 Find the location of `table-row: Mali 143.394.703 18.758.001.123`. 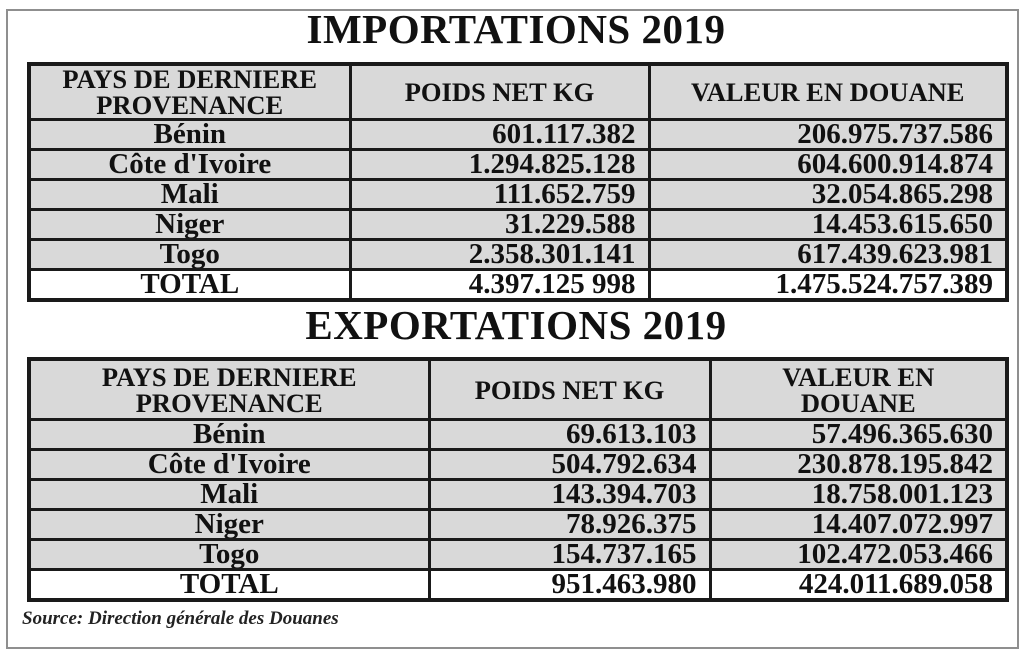

table-row: Mali 143.394.703 18.758.001.123 is located at coordinates (518, 494).